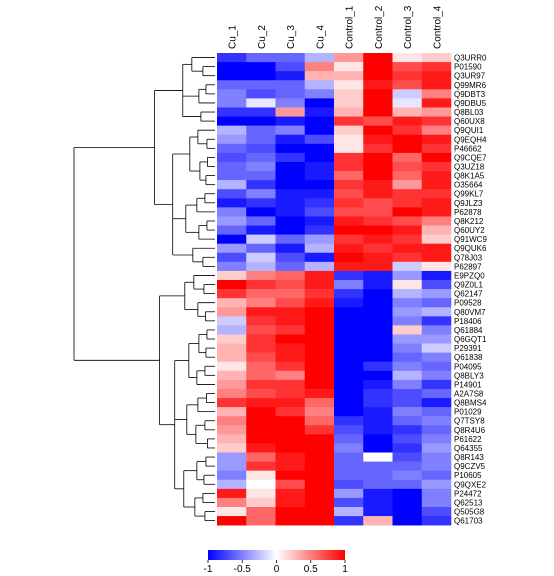 Image resolution: width=554 pixels, height=576 pixels. What do you see at coordinates (468, 67) in the screenshot?
I see `row-label: P01590` at bounding box center [468, 67].